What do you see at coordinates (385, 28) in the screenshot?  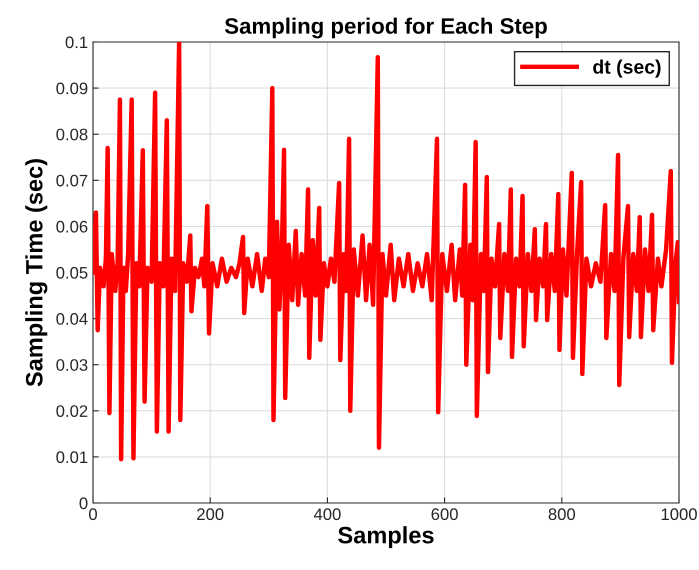 I see `chart-title: Sampling period for Each Step` at bounding box center [385, 28].